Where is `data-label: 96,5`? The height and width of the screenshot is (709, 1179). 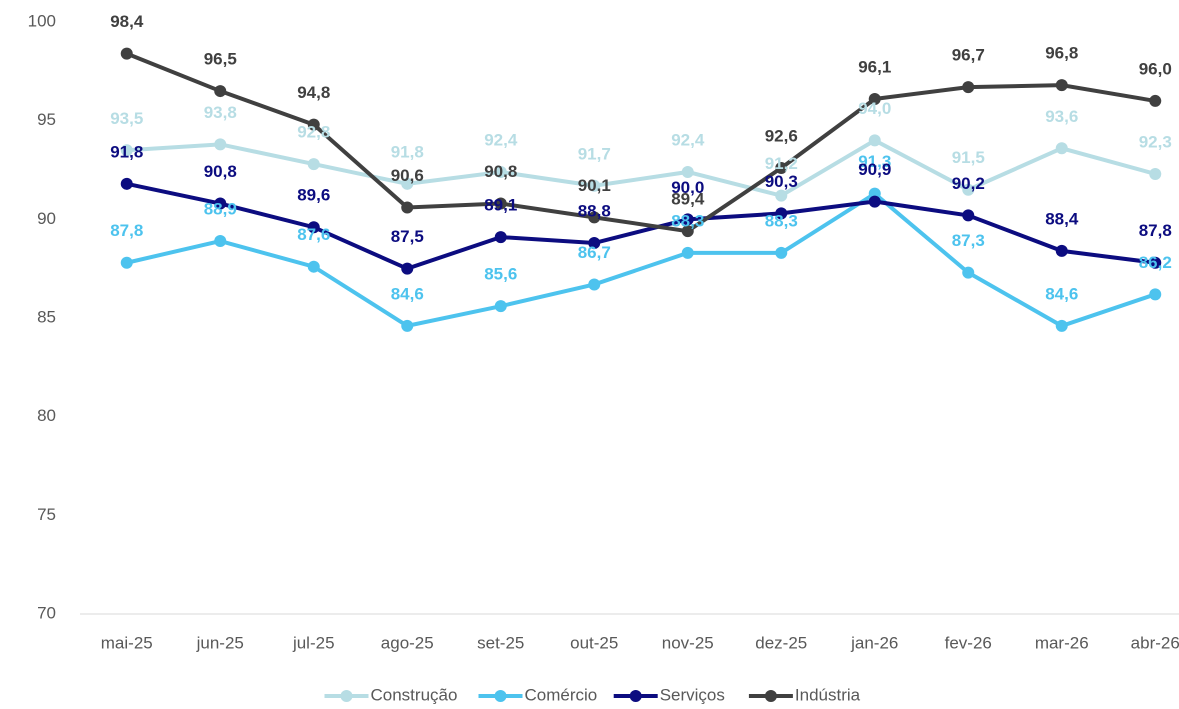
data-label: 96,5 is located at coordinates (220, 59).